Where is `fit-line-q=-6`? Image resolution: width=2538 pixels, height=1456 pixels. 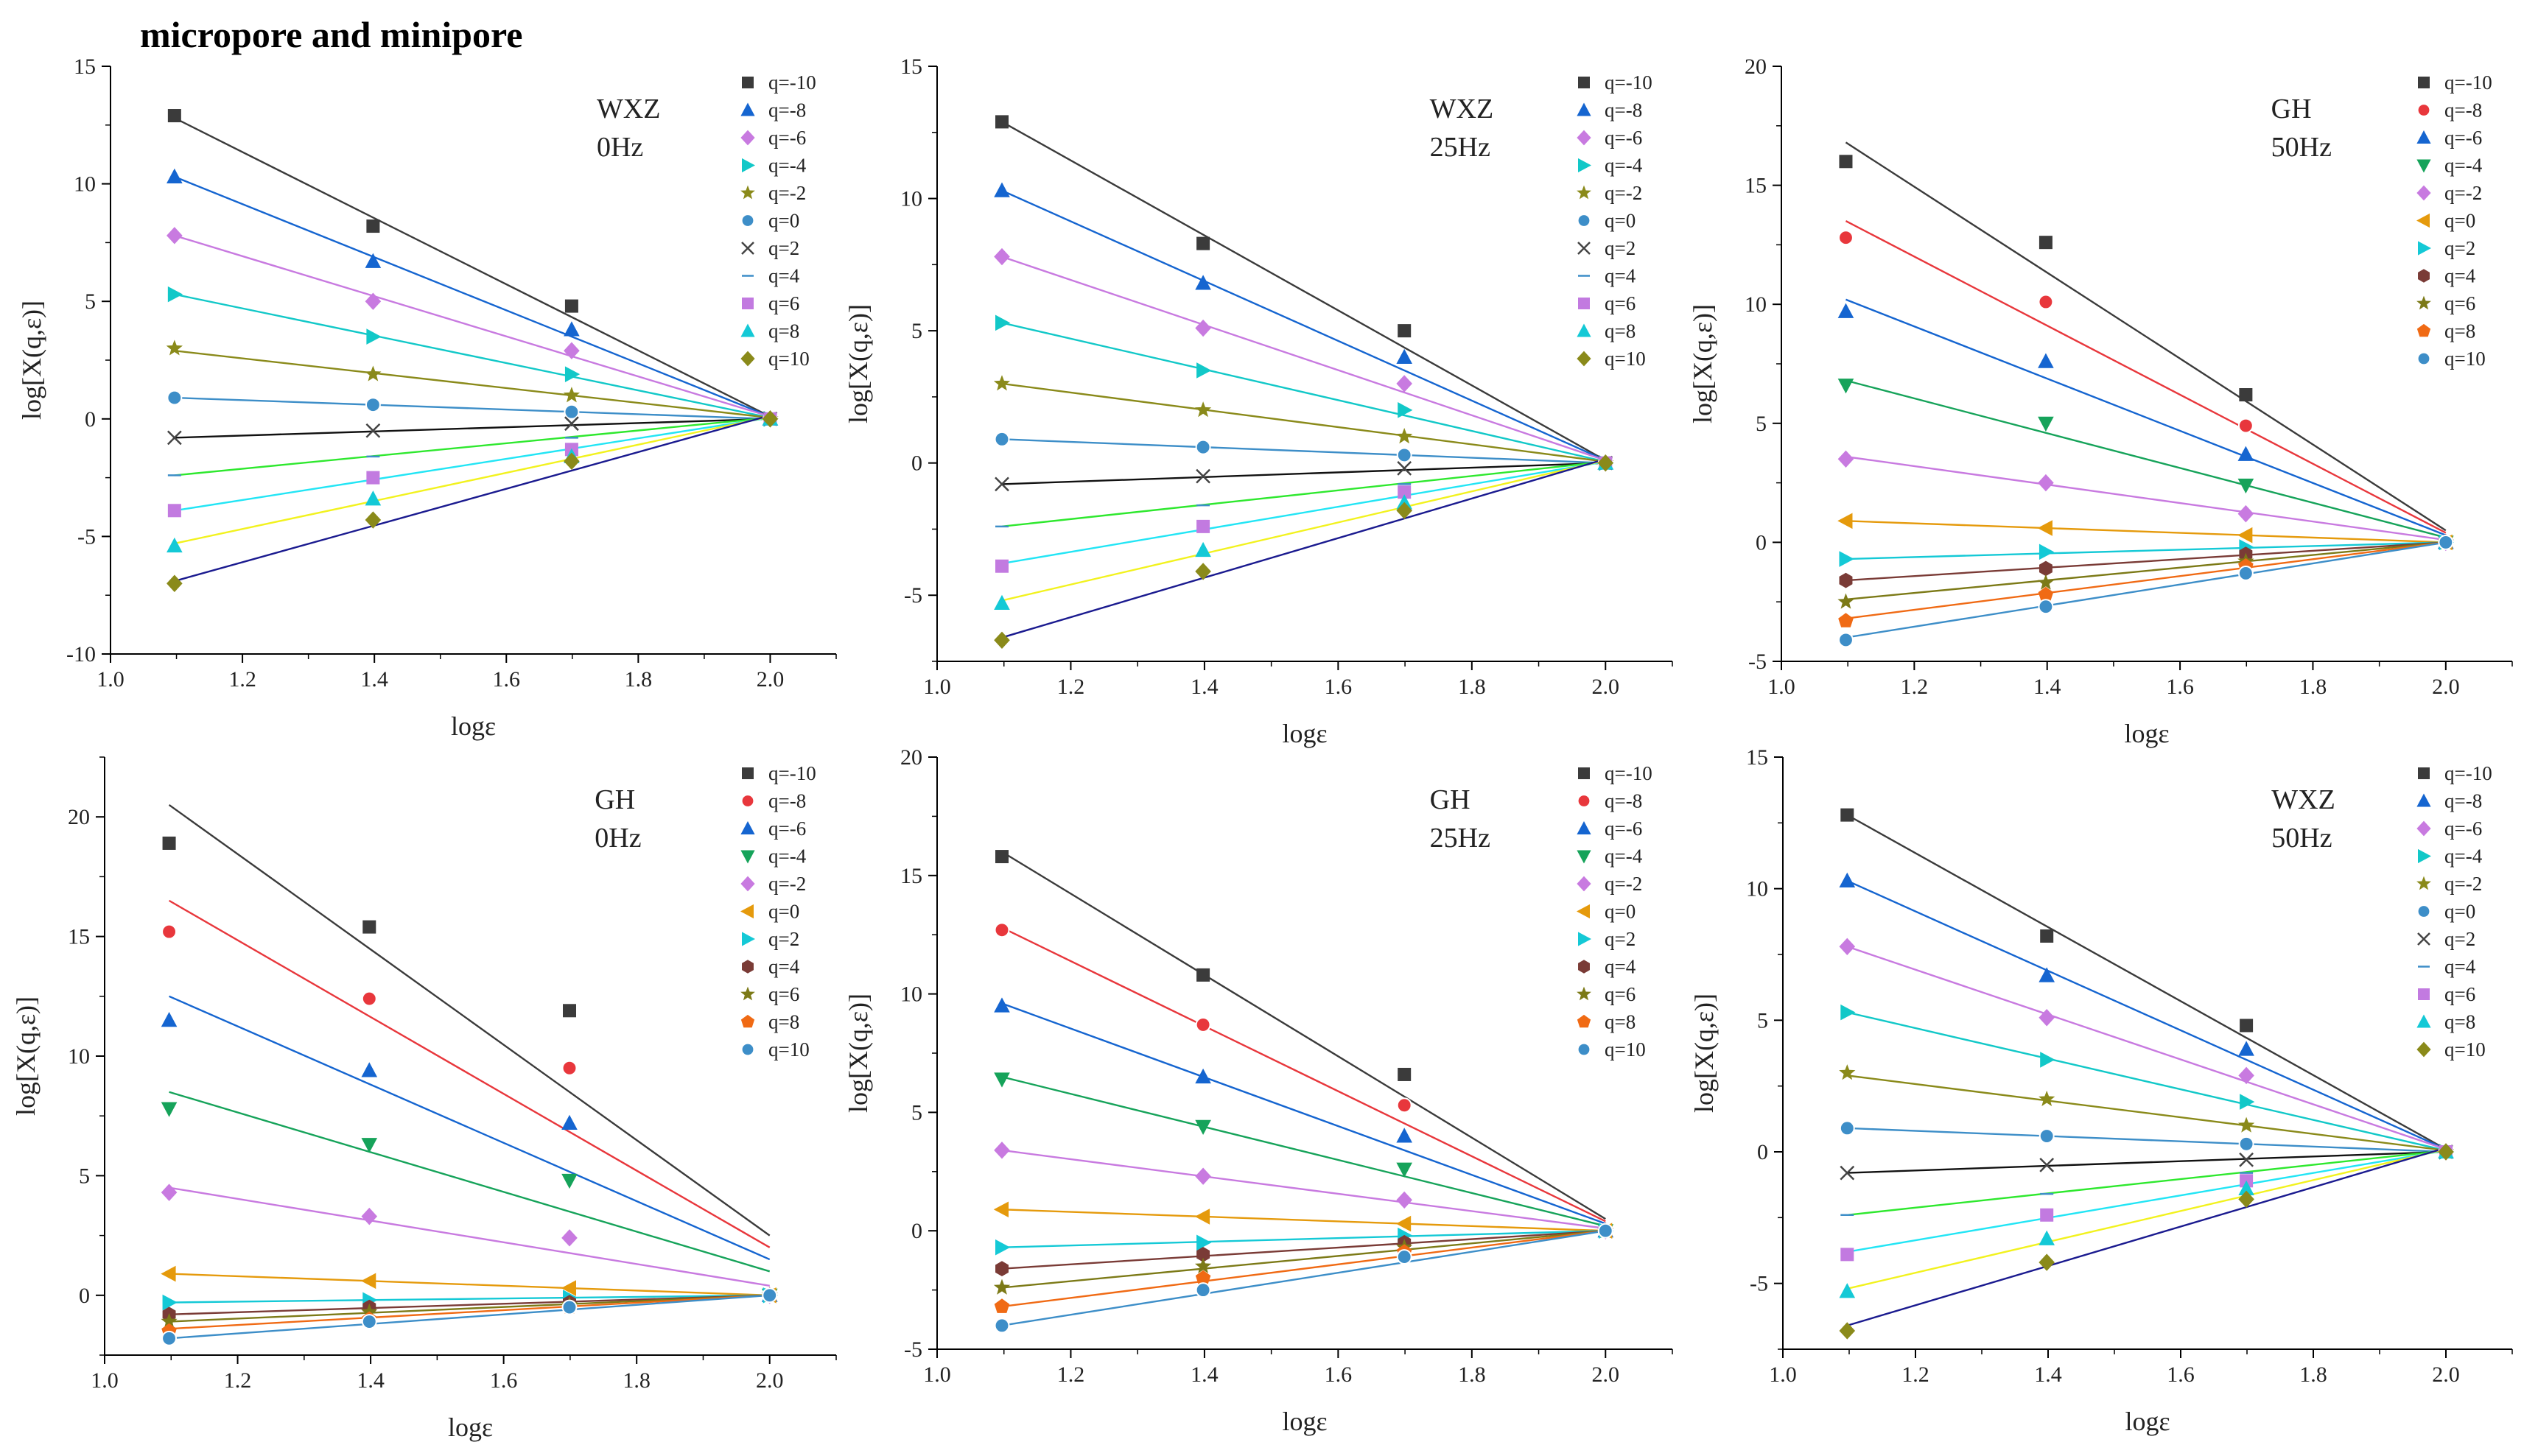 fit-line-q=-6 is located at coordinates (472, 326).